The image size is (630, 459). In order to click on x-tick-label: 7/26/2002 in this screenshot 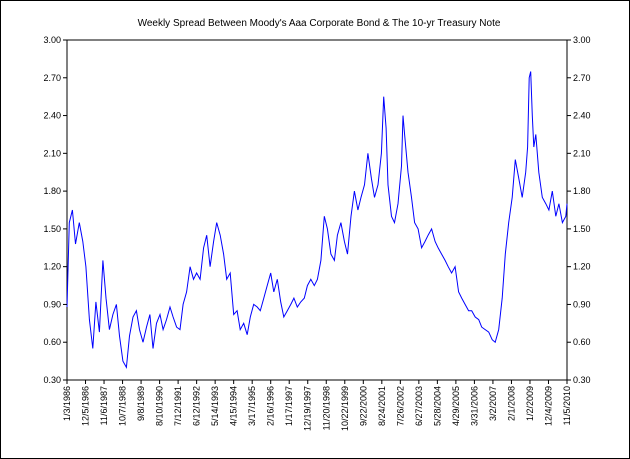, I will do `click(400, 406)`.